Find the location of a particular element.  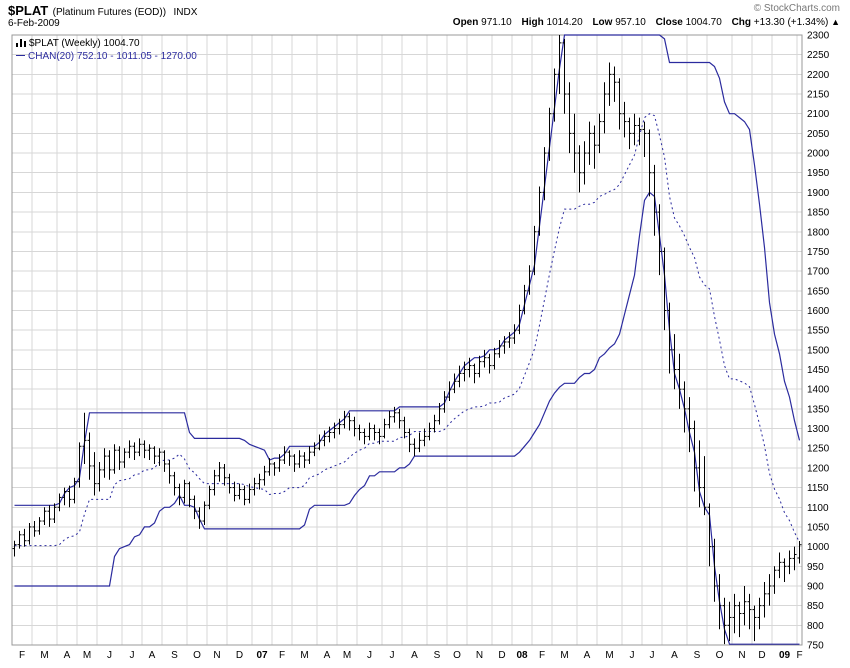

legend-symbol-row: $PLAT (Weekly) 1004.70 is located at coordinates (106, 43).